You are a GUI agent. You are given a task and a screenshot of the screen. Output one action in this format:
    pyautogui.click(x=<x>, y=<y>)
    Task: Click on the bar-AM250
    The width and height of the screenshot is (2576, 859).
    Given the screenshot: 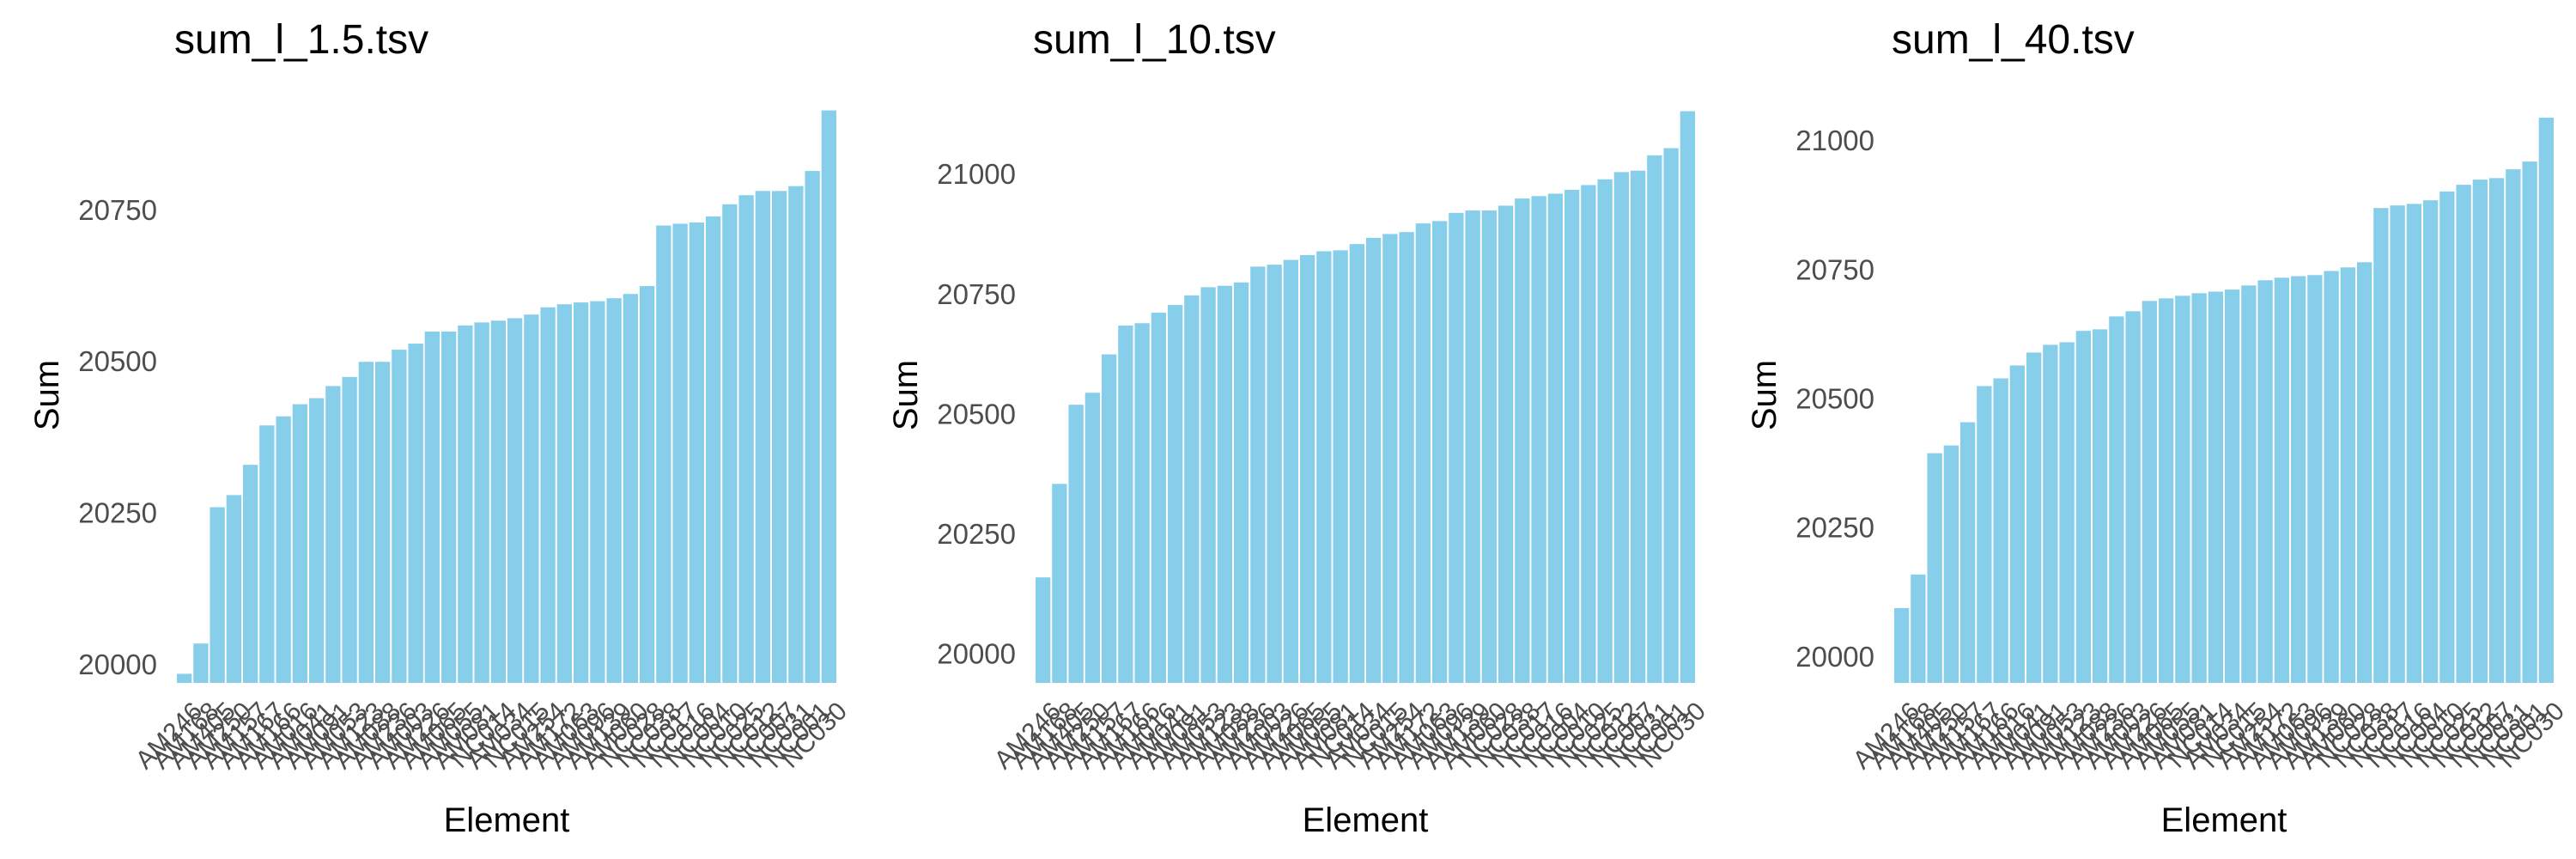 What is the action you would take?
    pyautogui.click(x=1092, y=538)
    